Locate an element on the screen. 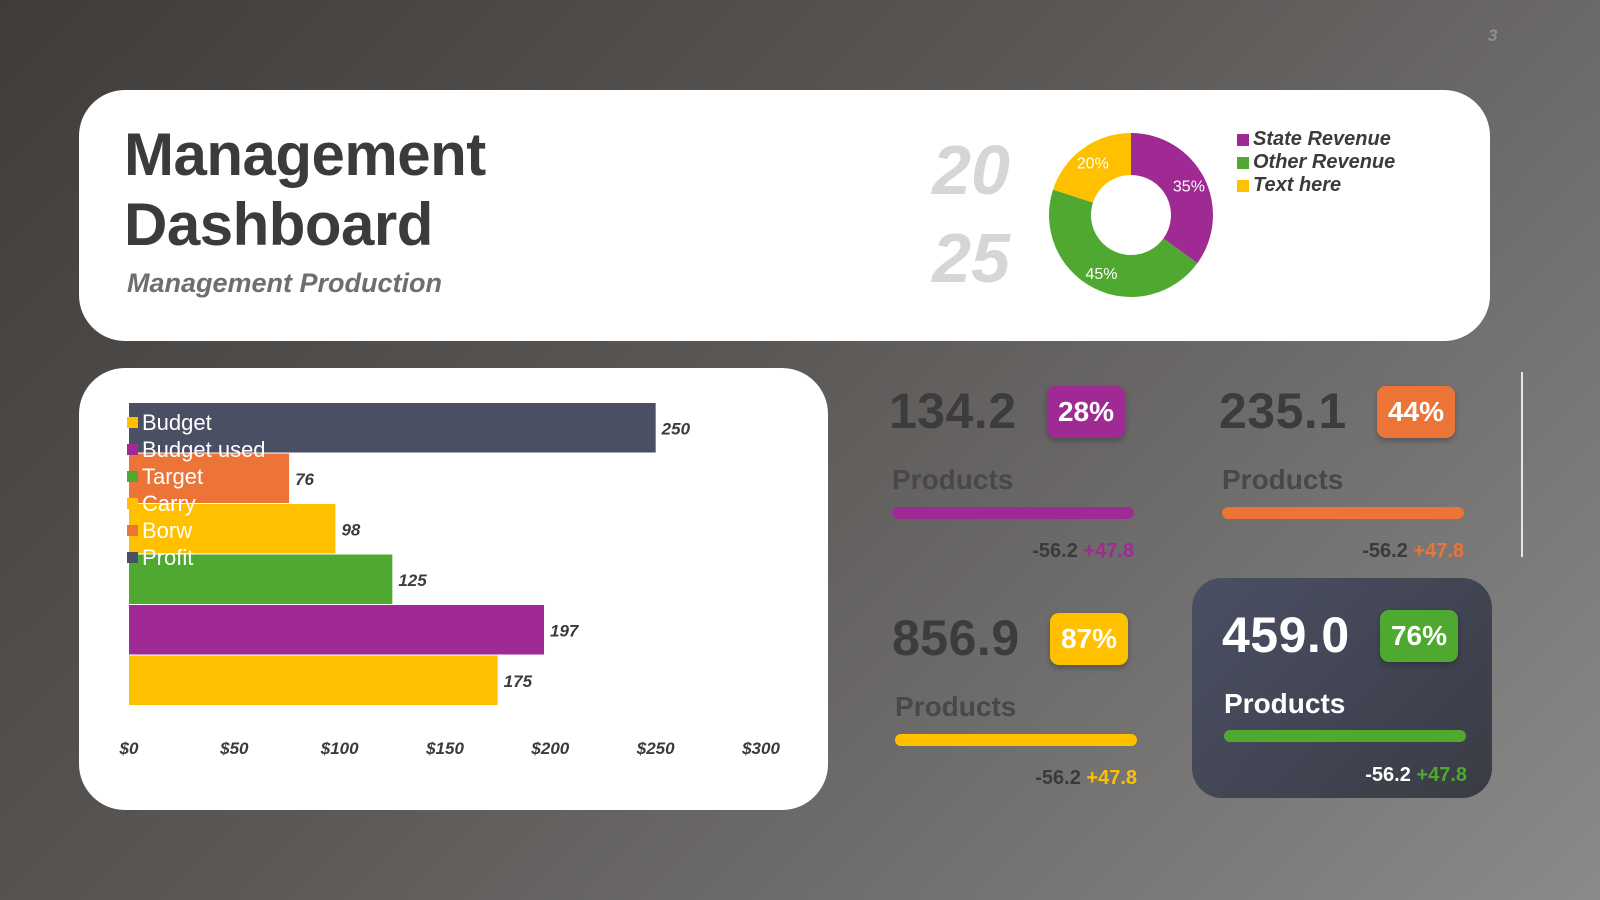 This screenshot has width=1600, height=900. bar-value-label: 98 is located at coordinates (350, 529).